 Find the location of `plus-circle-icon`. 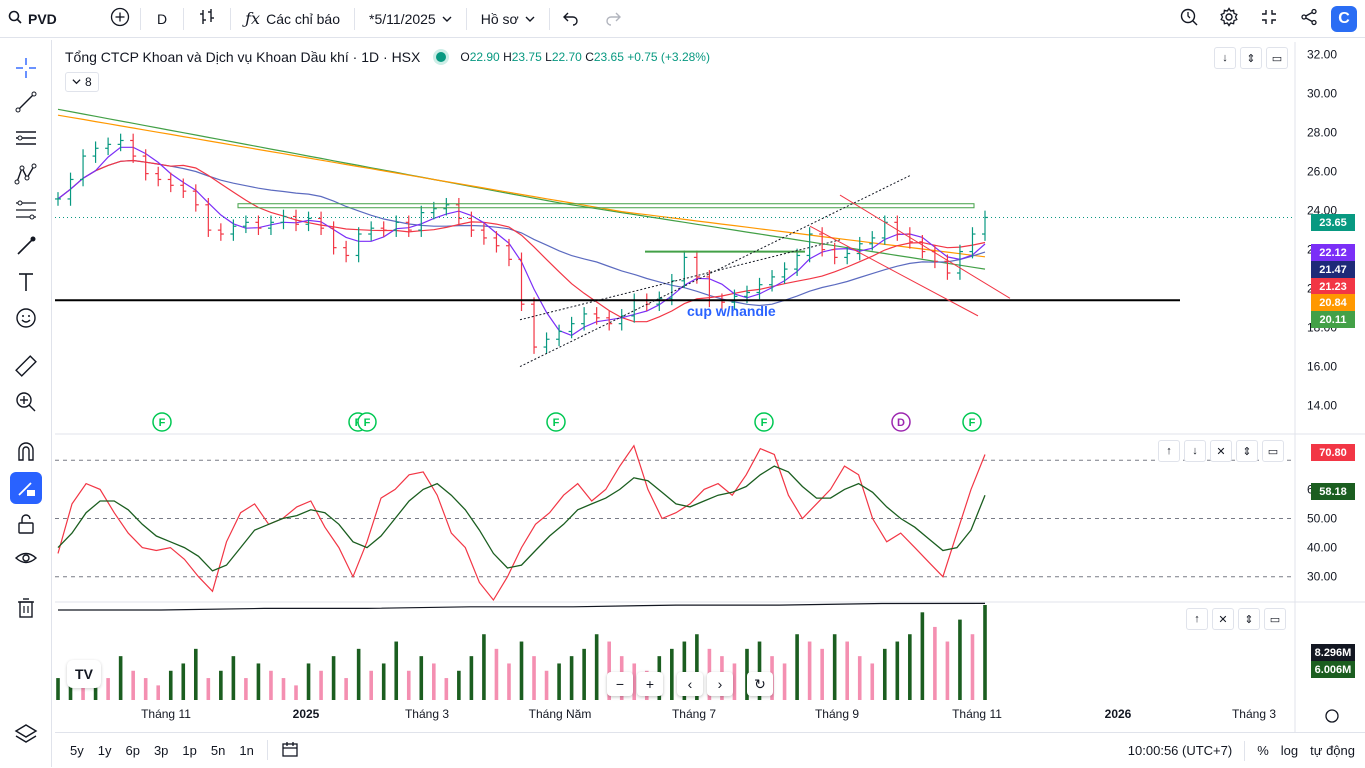

plus-circle-icon is located at coordinates (120, 18).